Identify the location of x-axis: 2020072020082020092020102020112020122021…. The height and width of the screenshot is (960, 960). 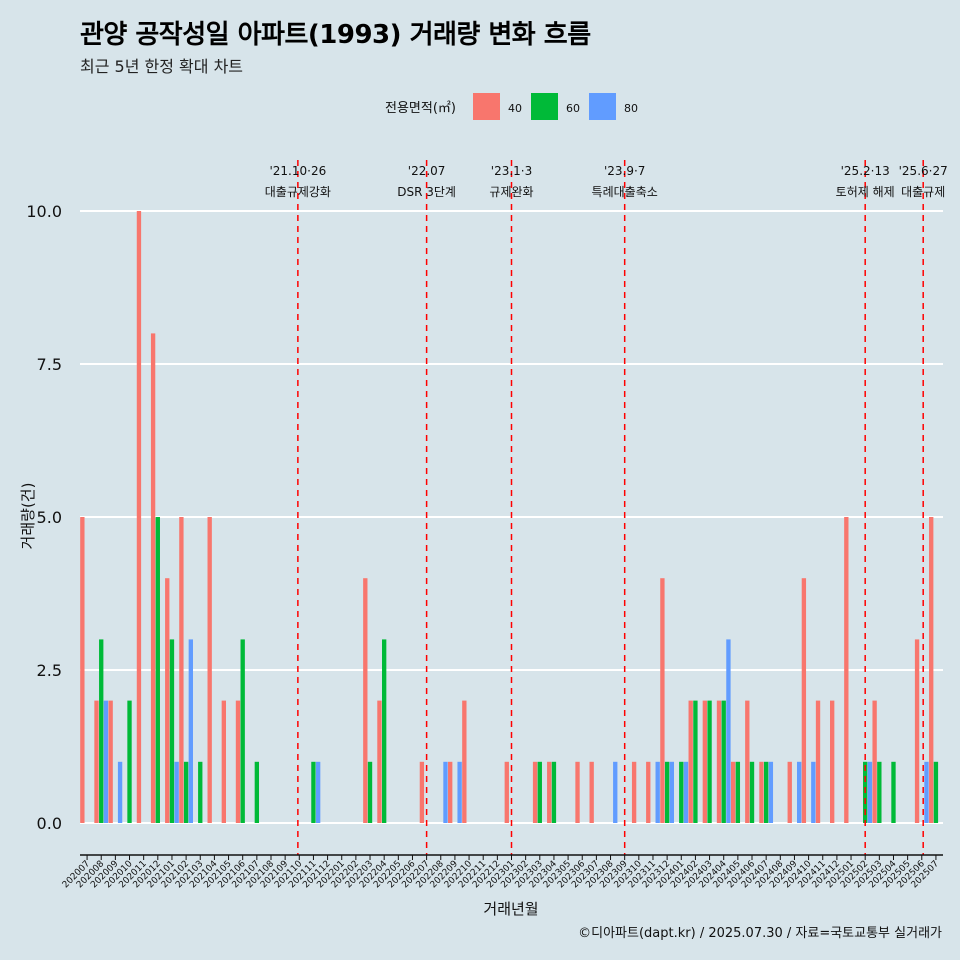
(502, 872).